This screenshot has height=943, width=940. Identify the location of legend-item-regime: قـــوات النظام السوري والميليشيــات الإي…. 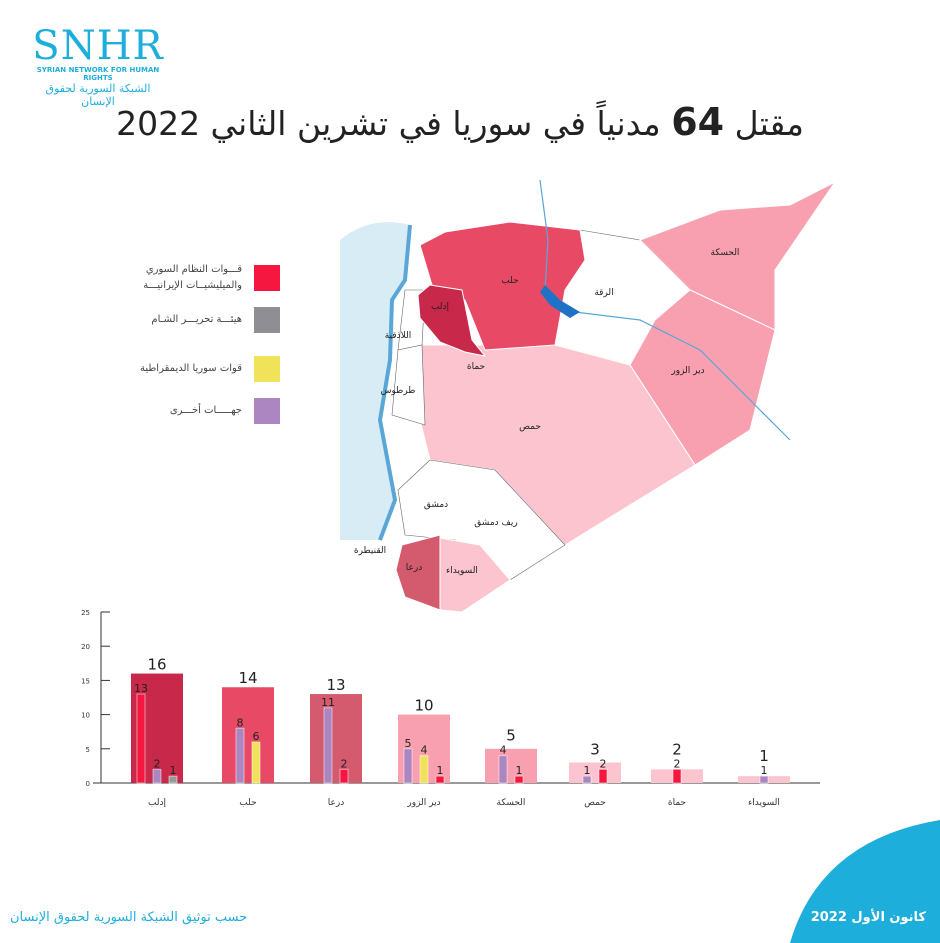
(190, 278).